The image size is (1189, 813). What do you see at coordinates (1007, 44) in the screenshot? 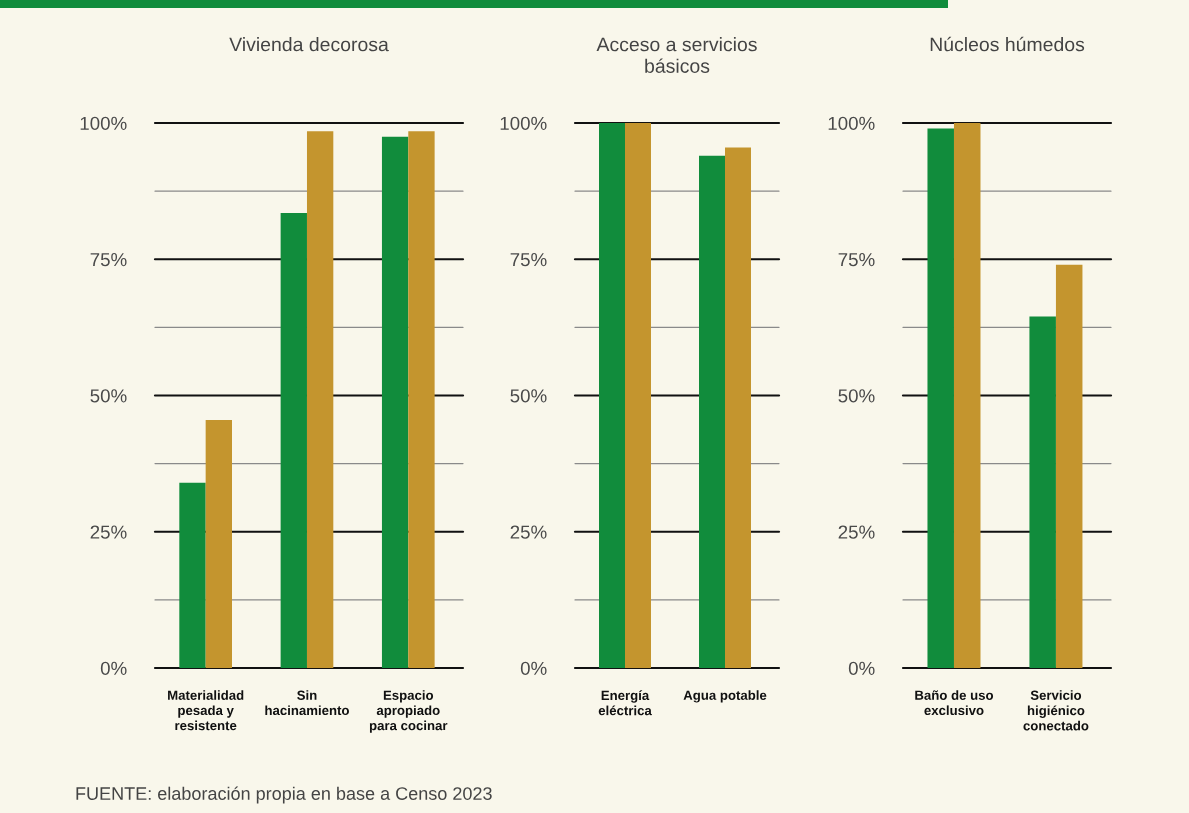
I see `chart-title: Núcleos húmedos` at bounding box center [1007, 44].